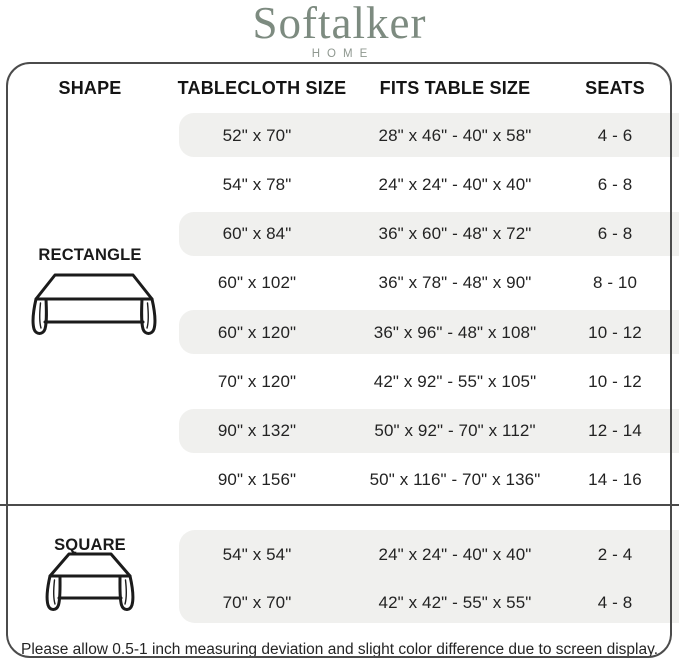 The image size is (679, 669). What do you see at coordinates (323, 88) in the screenshot?
I see `header-tablecloth-rest: SIZE` at bounding box center [323, 88].